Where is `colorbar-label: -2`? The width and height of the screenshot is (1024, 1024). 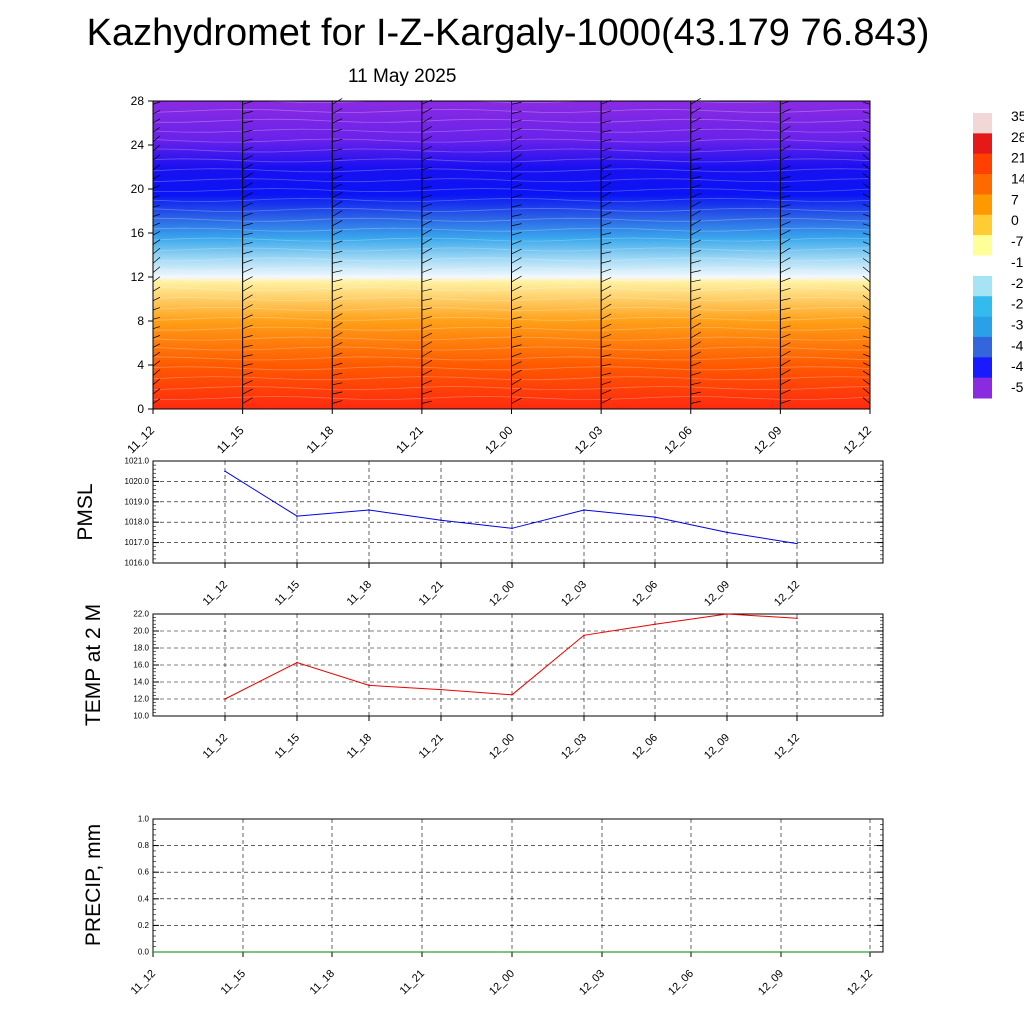 colorbar-label: -2 is located at coordinates (1017, 304).